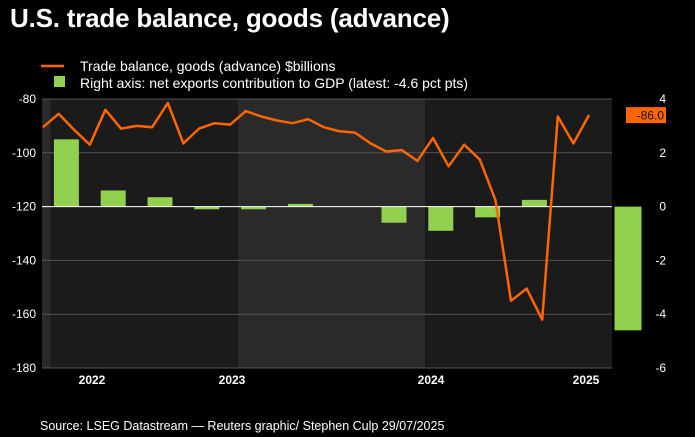 The image size is (695, 437). What do you see at coordinates (24, 233) in the screenshot?
I see `left-axis: -80 -100 -120 -140 -160 -180` at bounding box center [24, 233].